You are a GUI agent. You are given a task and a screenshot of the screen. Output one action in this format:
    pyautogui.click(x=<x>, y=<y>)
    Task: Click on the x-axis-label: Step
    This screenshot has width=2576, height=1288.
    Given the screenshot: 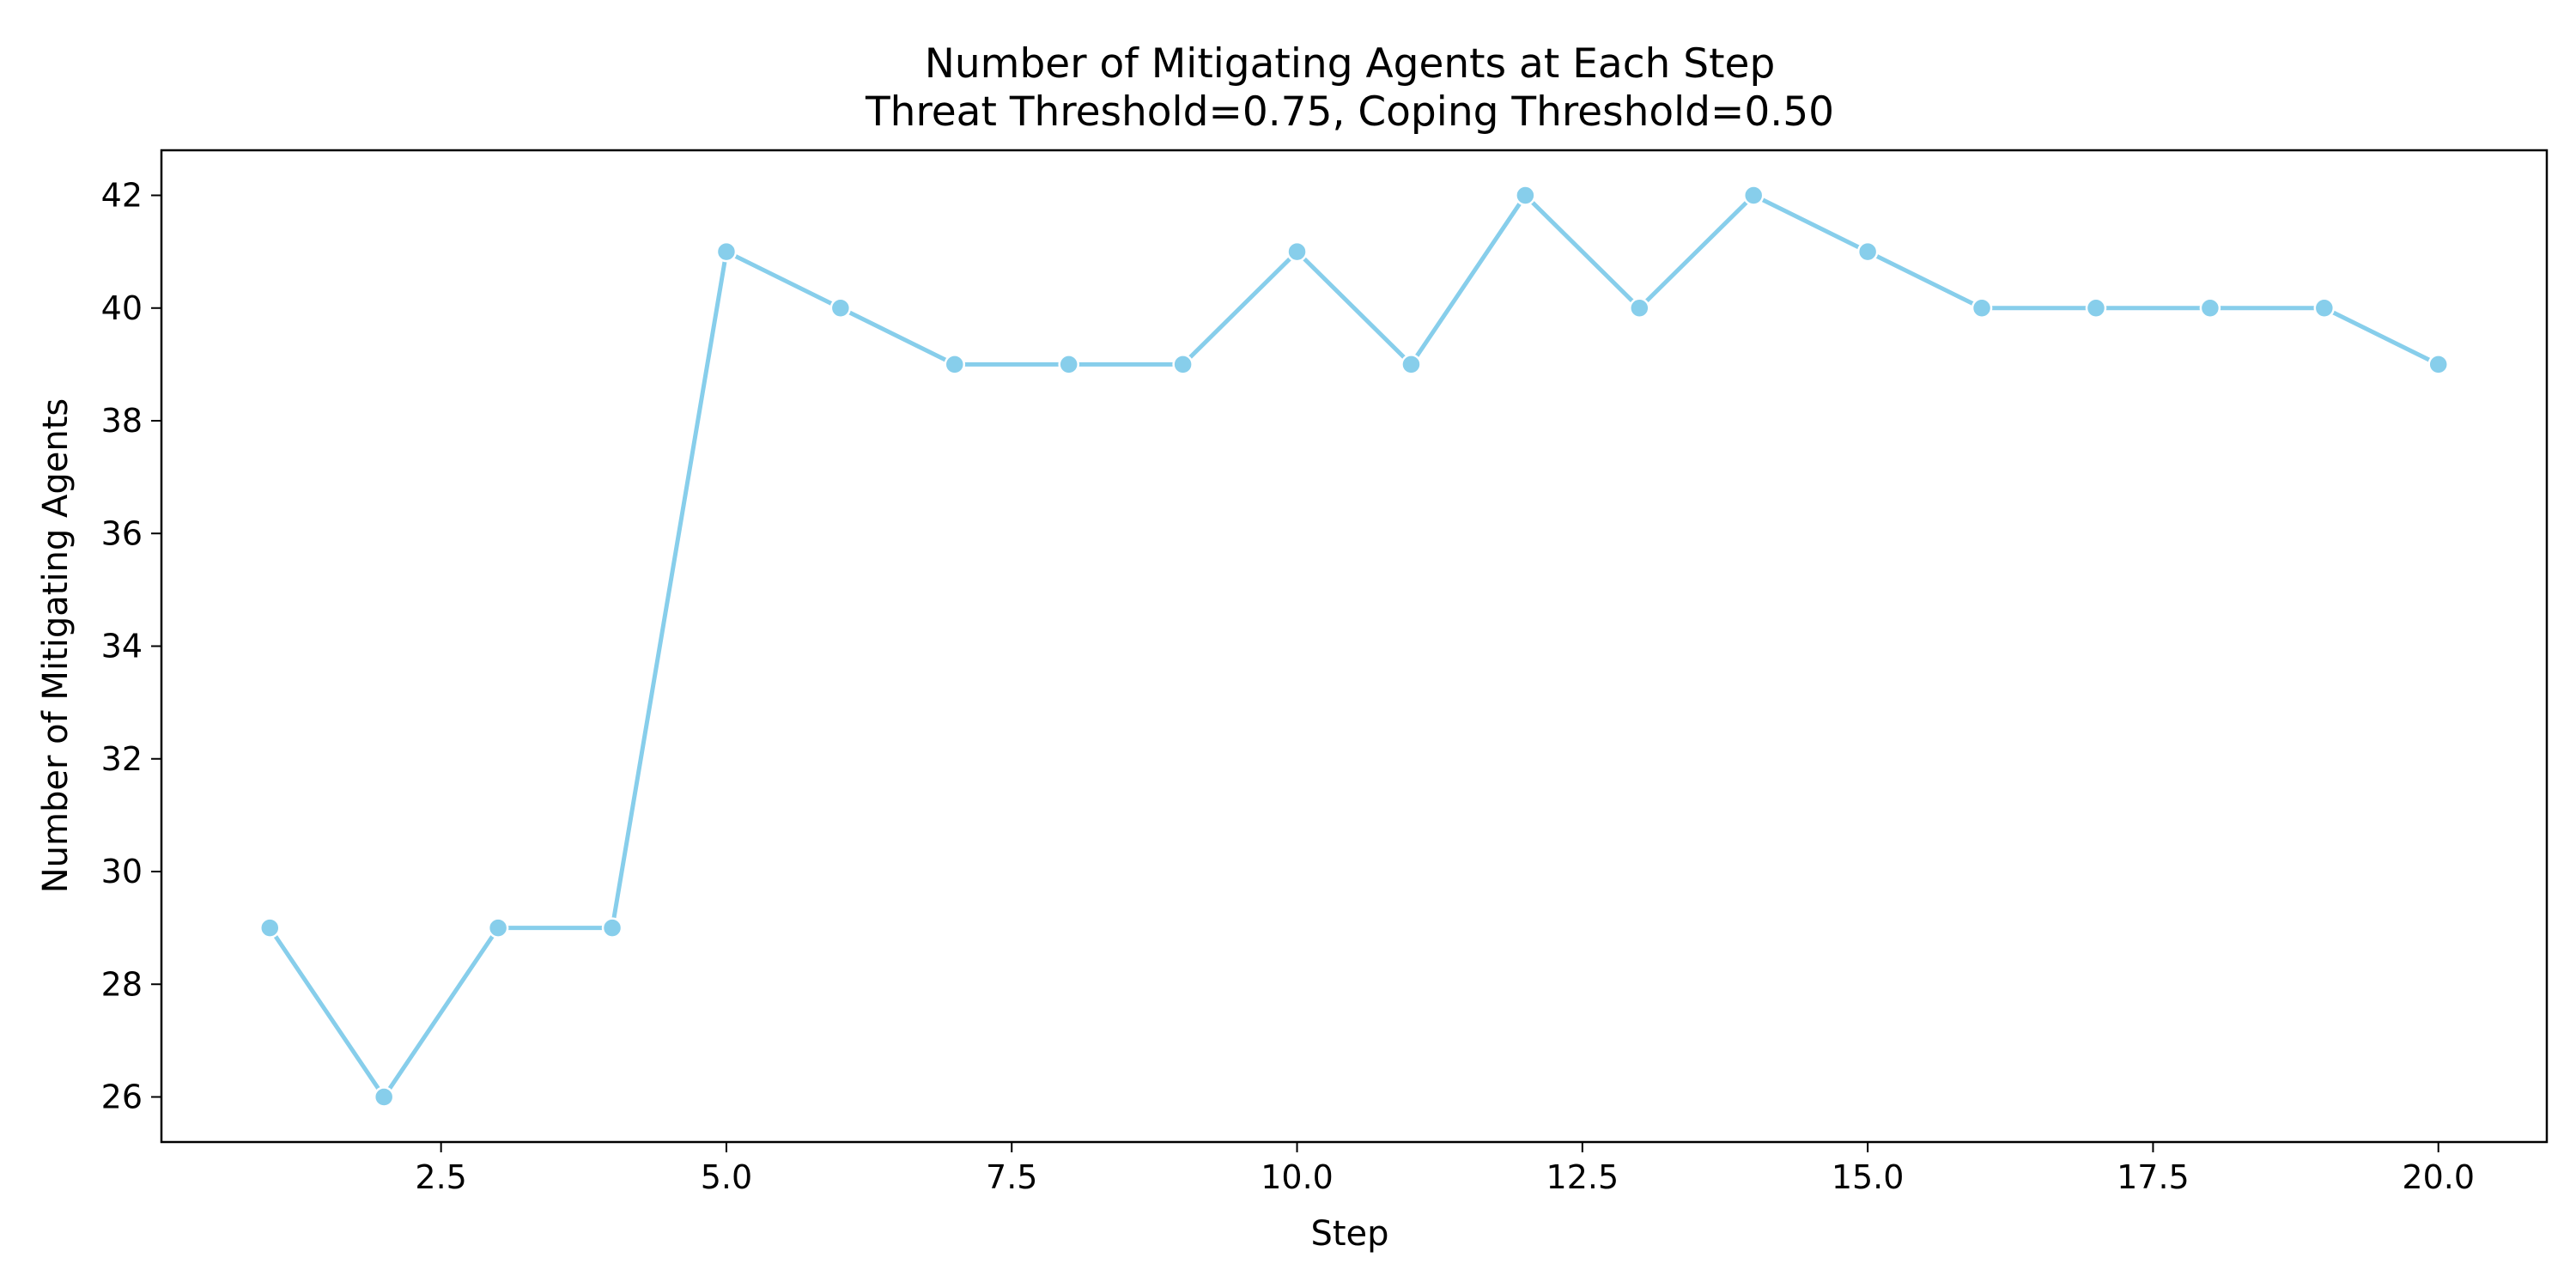 What is the action you would take?
    pyautogui.click(x=1349, y=1234)
    